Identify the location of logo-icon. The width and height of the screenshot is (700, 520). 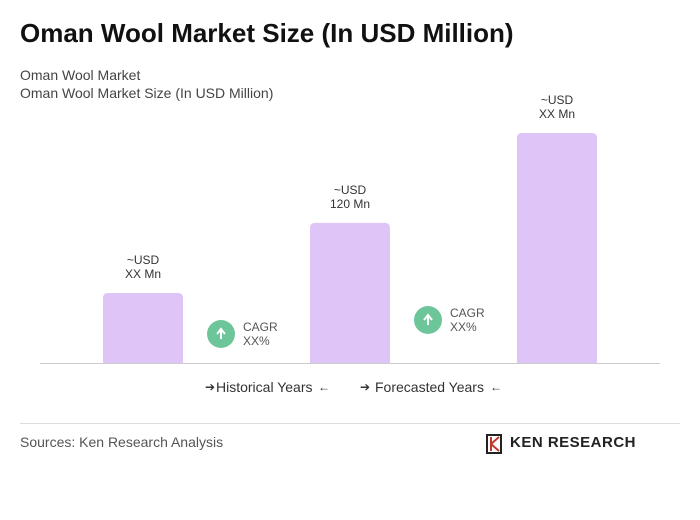
(494, 444).